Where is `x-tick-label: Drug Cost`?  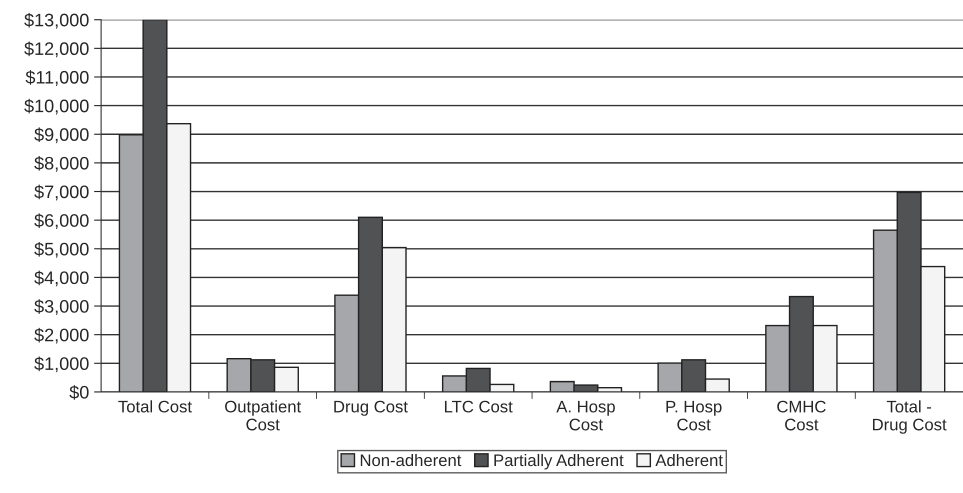 x-tick-label: Drug Cost is located at coordinates (371, 408).